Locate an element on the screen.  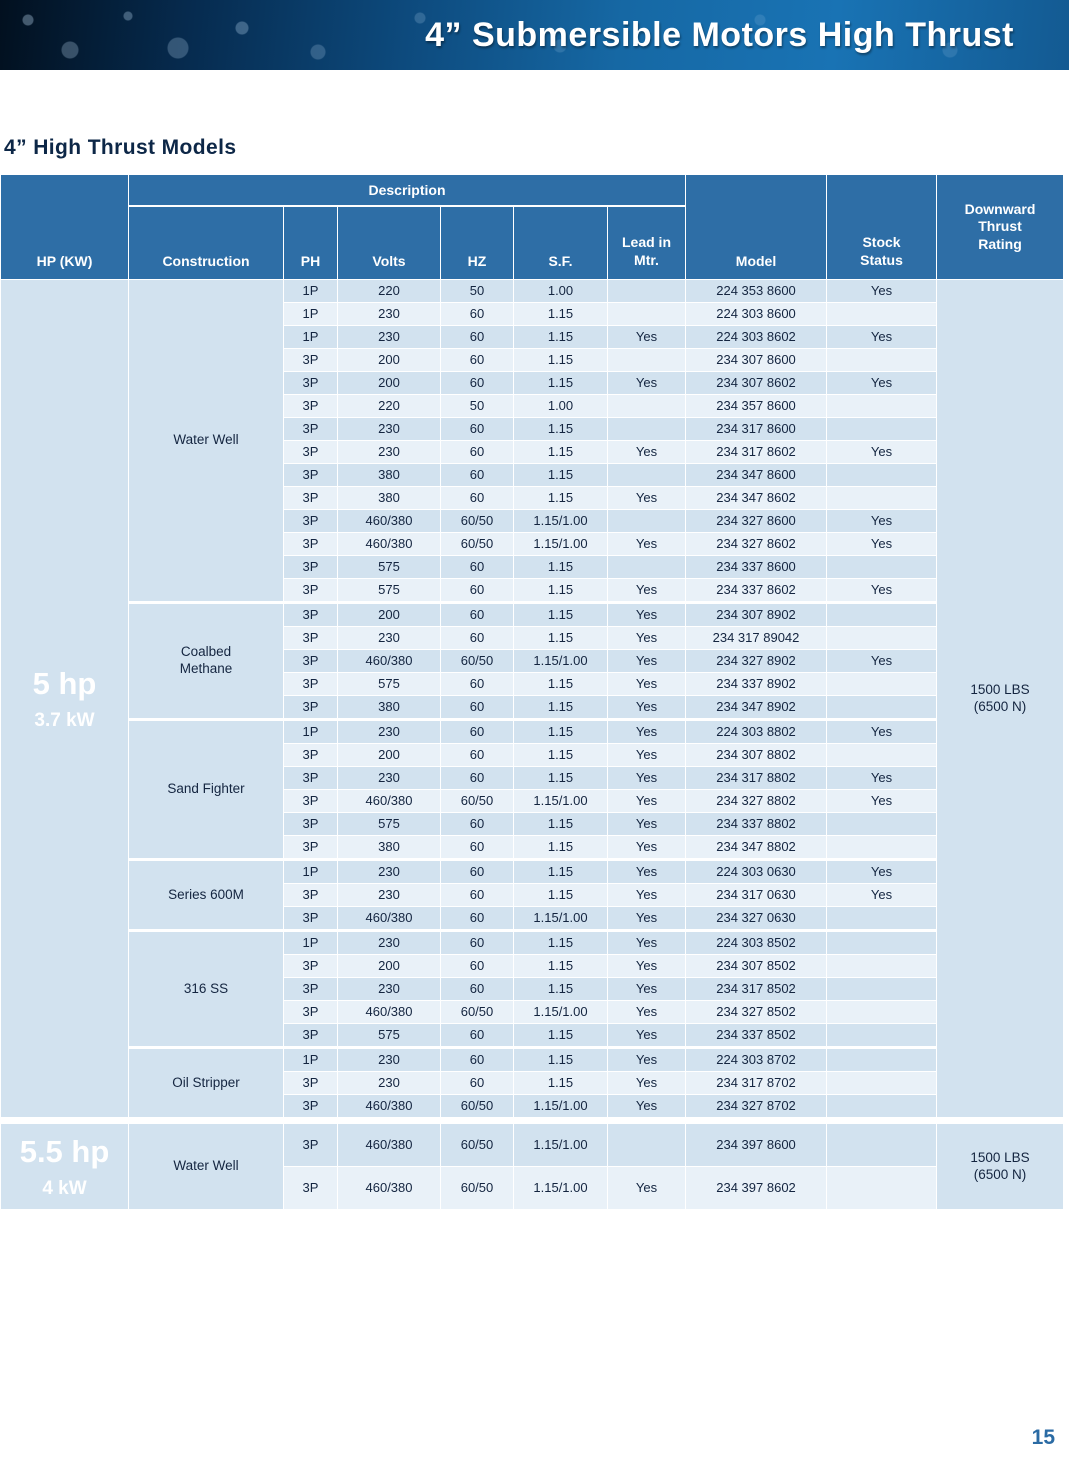
cell-model: 234 317 8702 is located at coordinates (756, 1083).